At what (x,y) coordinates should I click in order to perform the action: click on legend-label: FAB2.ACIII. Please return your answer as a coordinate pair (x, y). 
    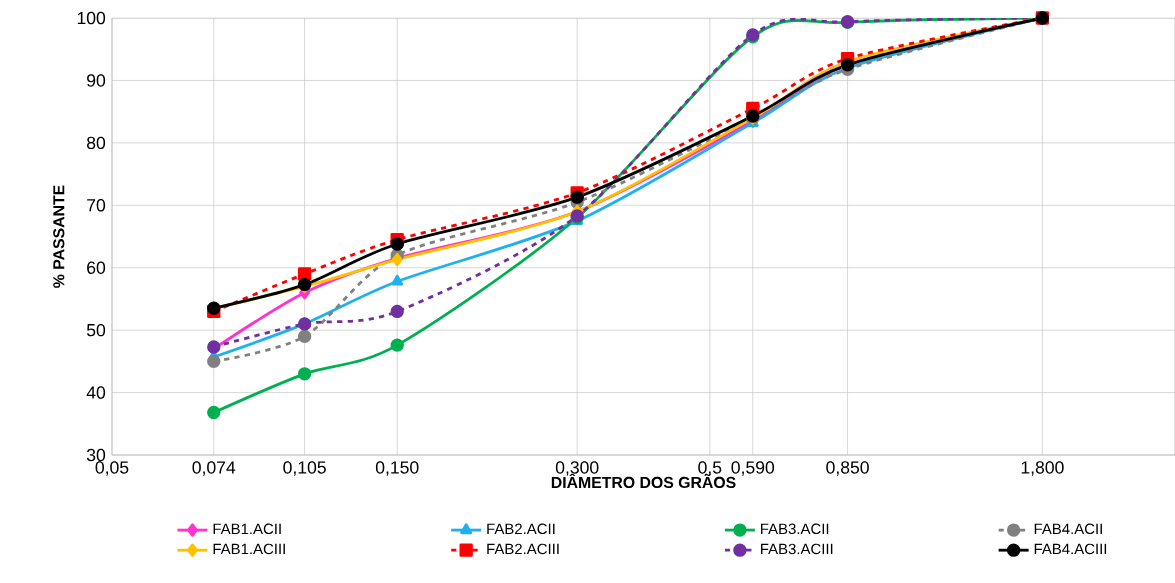
    Looking at the image, I should click on (523, 549).